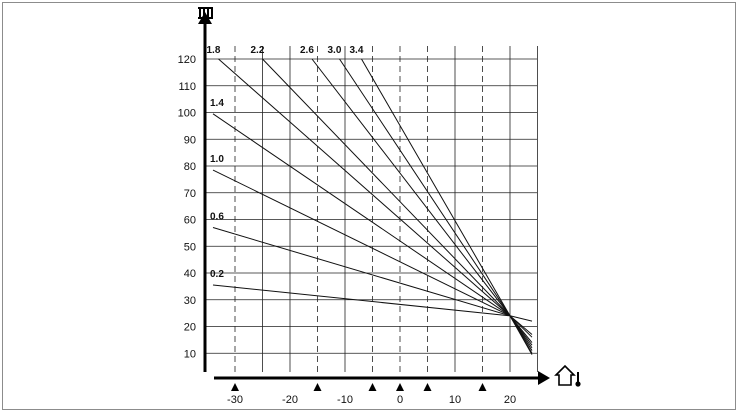 This screenshot has width=740, height=414. What do you see at coordinates (187, 60) in the screenshot?
I see `y-tick-label: 120` at bounding box center [187, 60].